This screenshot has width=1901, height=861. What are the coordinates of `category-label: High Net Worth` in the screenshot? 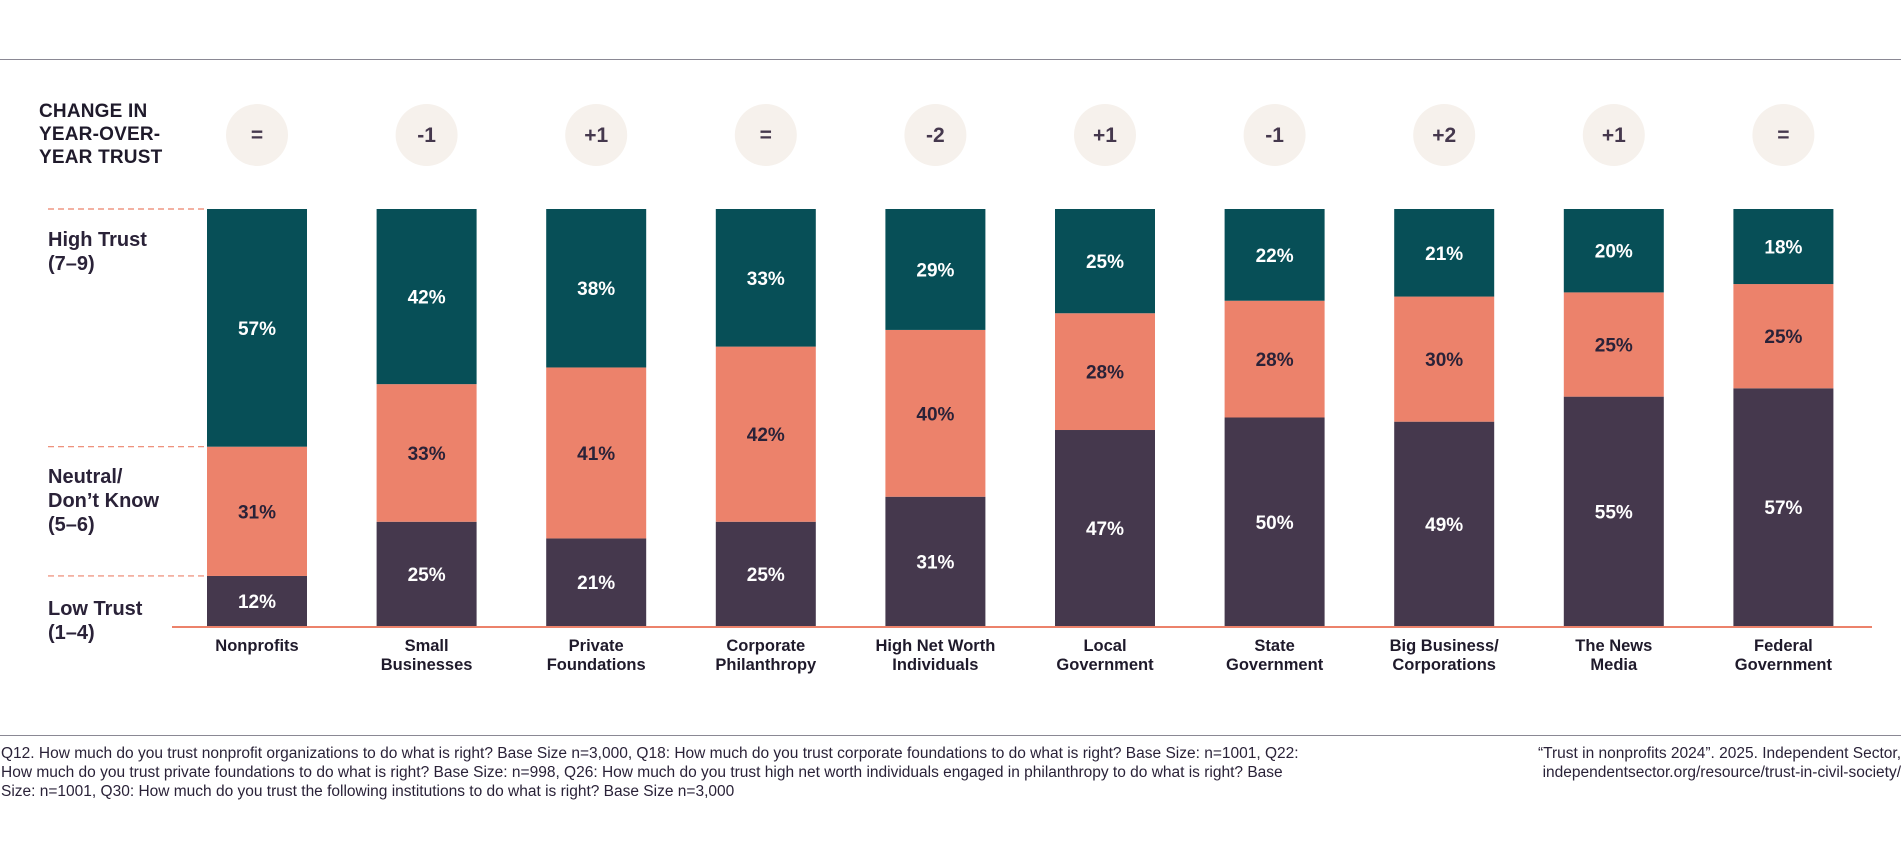 It's located at (936, 646).